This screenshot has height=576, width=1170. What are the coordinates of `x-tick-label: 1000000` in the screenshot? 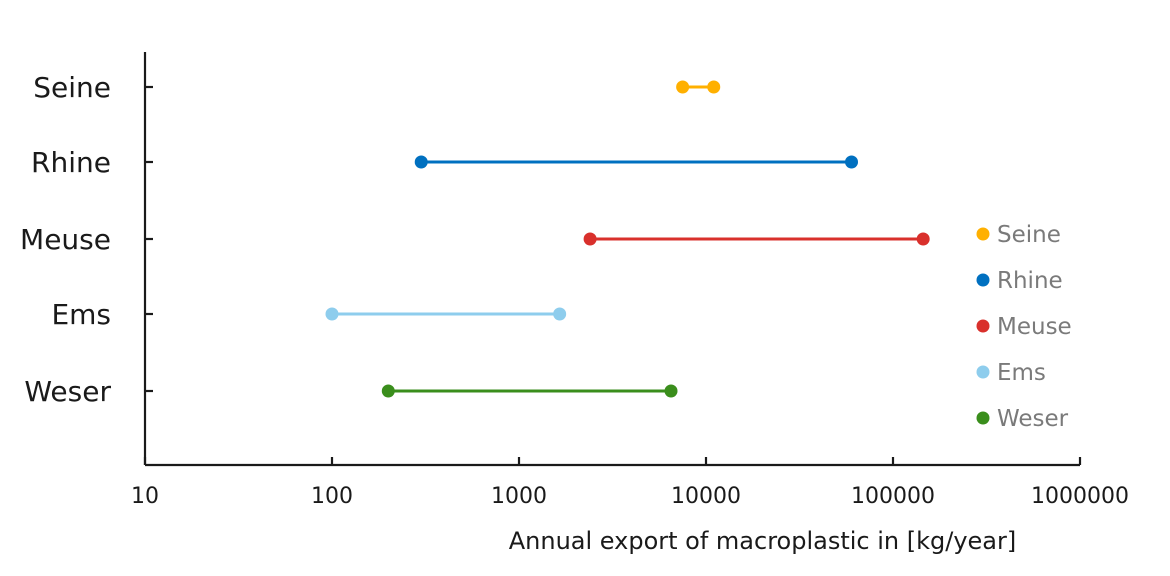 It's located at (1080, 496).